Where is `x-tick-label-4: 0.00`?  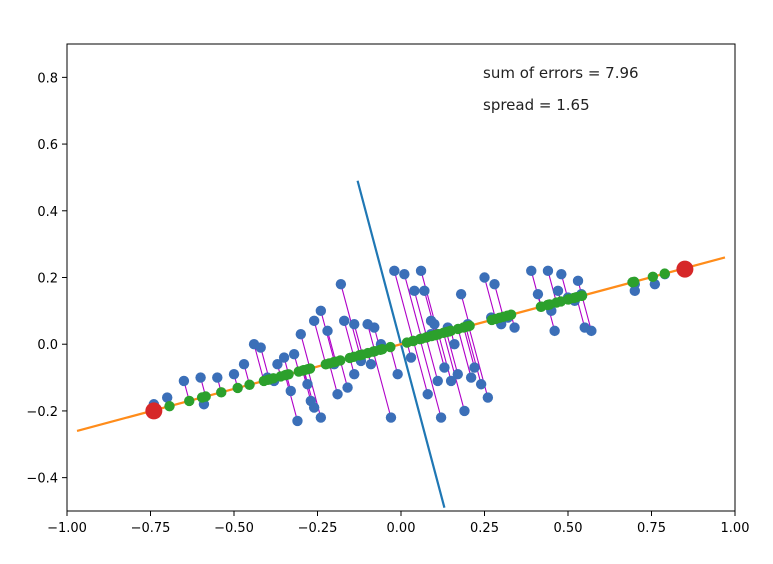
x-tick-label-4: 0.00 is located at coordinates (401, 528).